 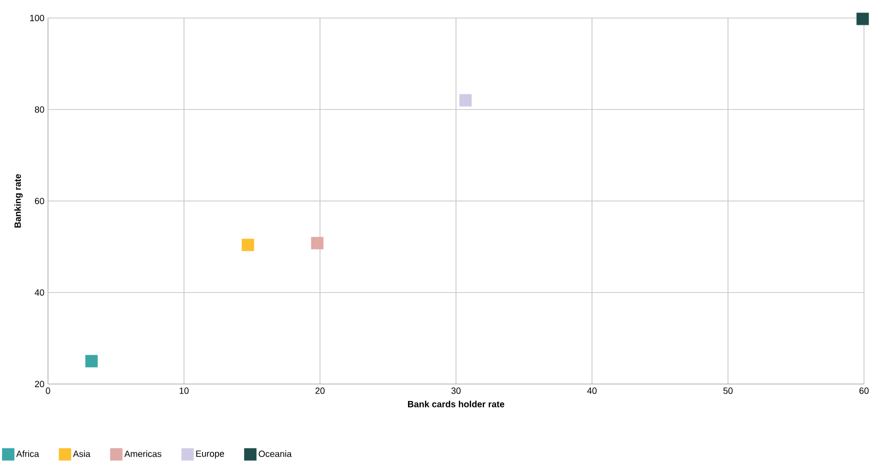 I want to click on legend-label: Americas, so click(x=143, y=453).